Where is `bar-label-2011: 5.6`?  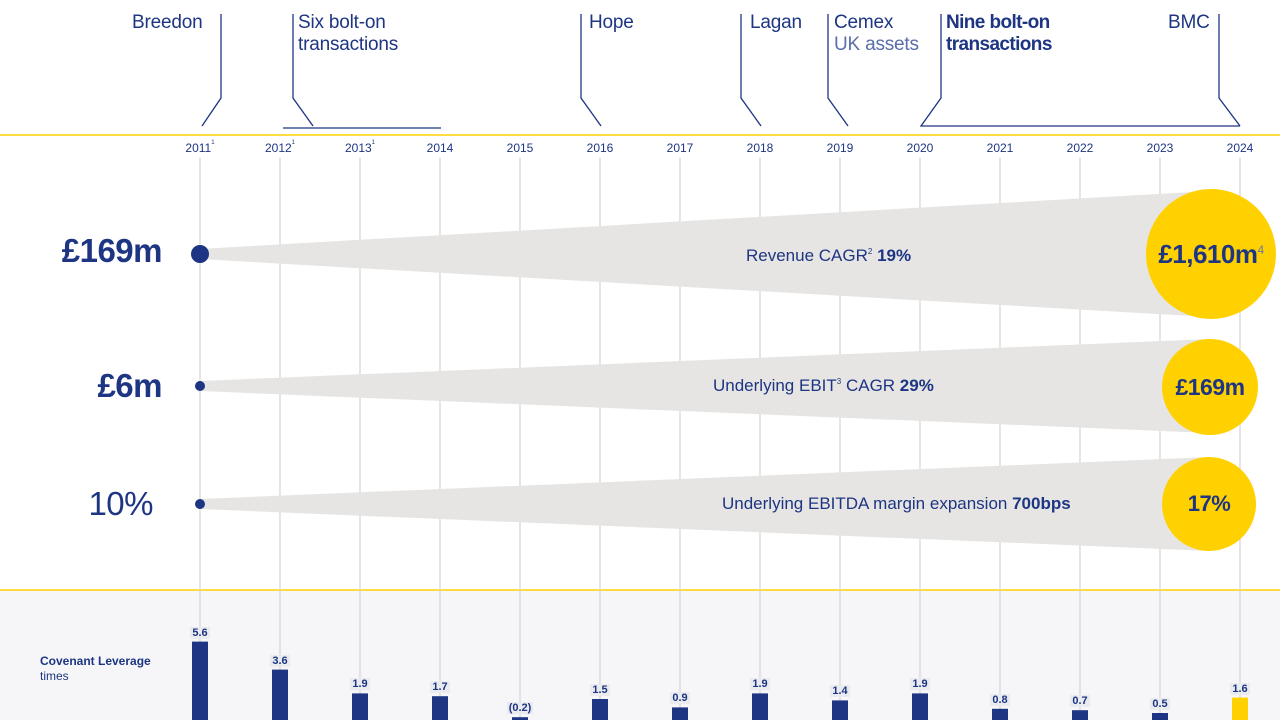
bar-label-2011: 5.6 is located at coordinates (200, 632).